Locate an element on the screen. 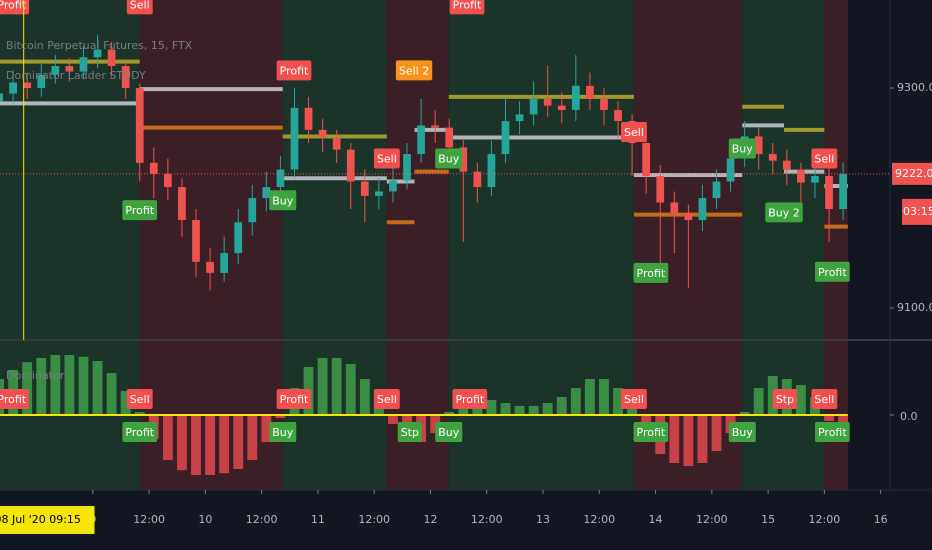 Image resolution: width=932 pixels, height=550 pixels. osc-signal: Buy is located at coordinates (449, 432).